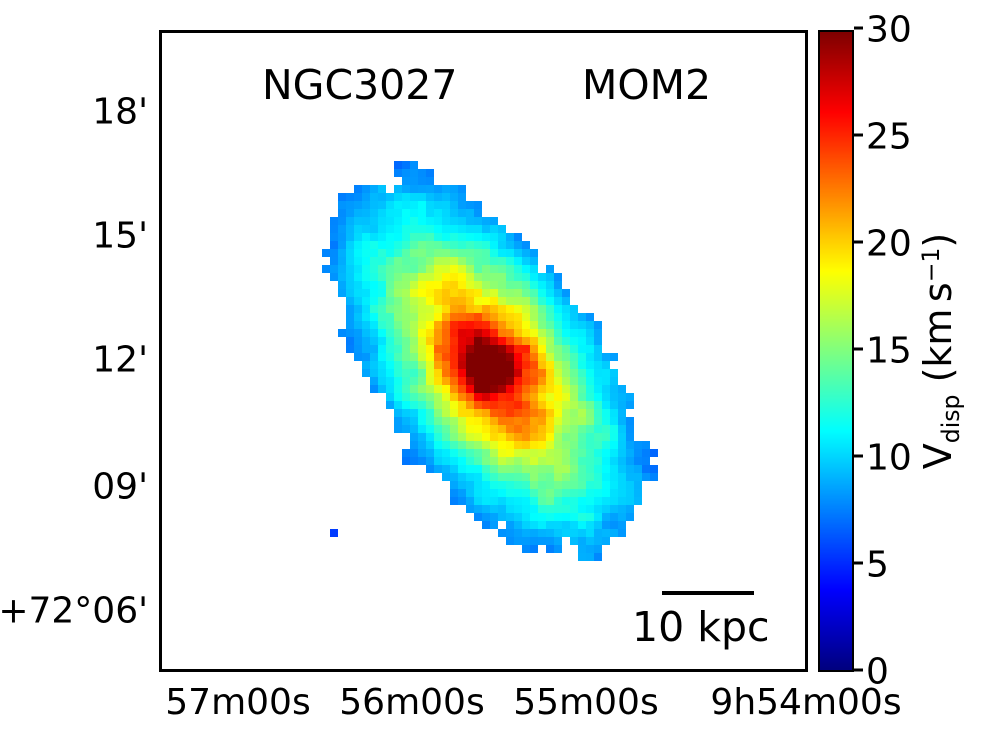 The image size is (991, 742). I want to click on colorbar-gradient, so click(836, 351).